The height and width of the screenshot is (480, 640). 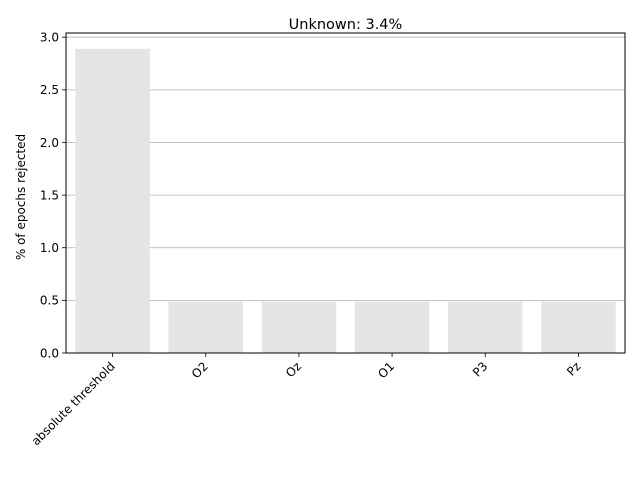 I want to click on x-tick-label: absolute threshold, so click(x=73, y=403).